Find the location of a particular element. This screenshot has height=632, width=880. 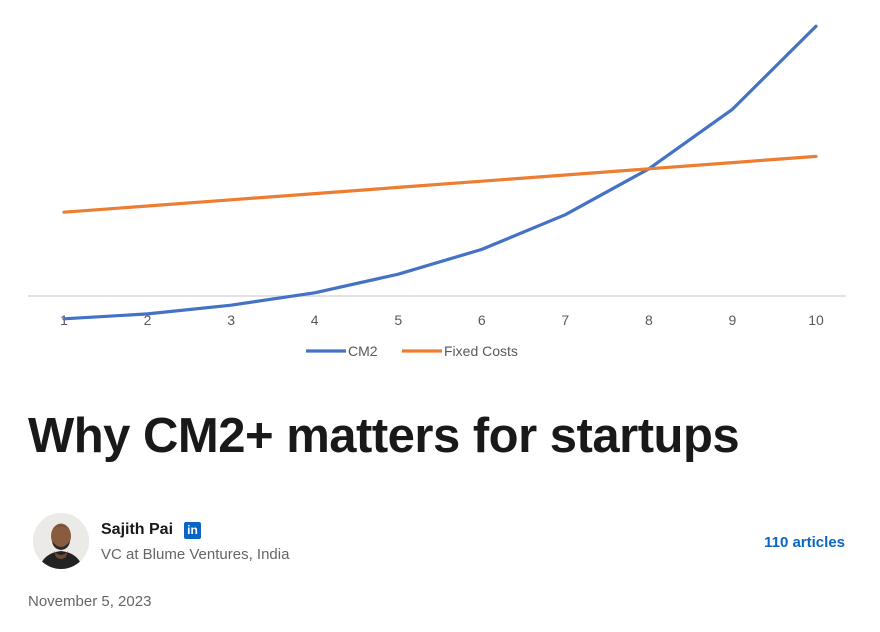

legend-label-cm2: CM2 is located at coordinates (363, 351).